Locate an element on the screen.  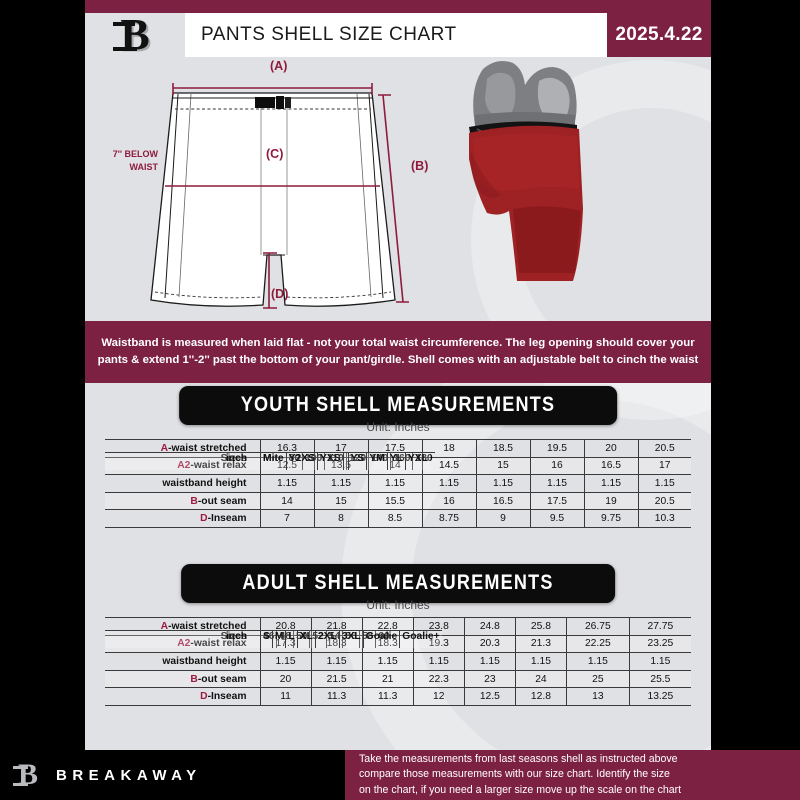
table-cell: 17 is located at coordinates (664, 465).